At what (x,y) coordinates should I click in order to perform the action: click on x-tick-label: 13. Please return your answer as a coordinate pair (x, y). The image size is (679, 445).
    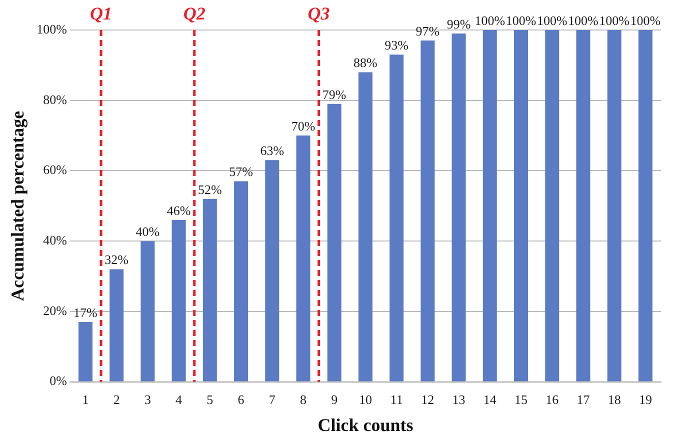
    Looking at the image, I should click on (459, 400).